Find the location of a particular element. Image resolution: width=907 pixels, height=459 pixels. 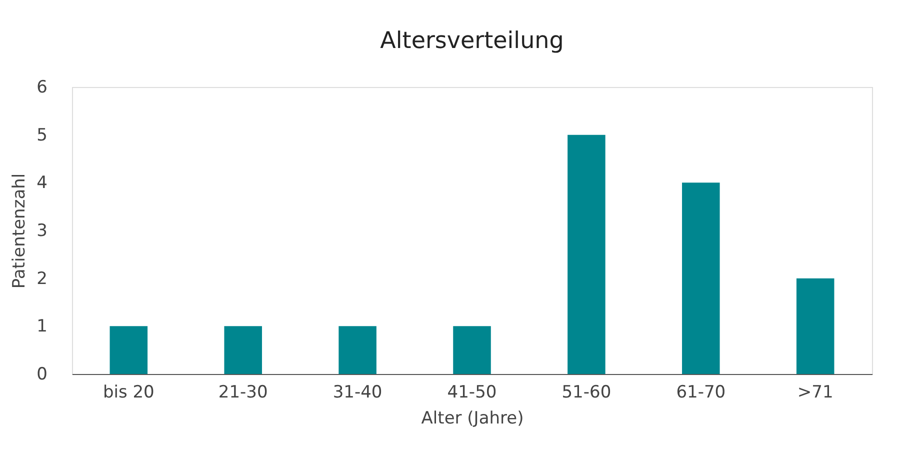

y-tick-label: 0 is located at coordinates (42, 374).